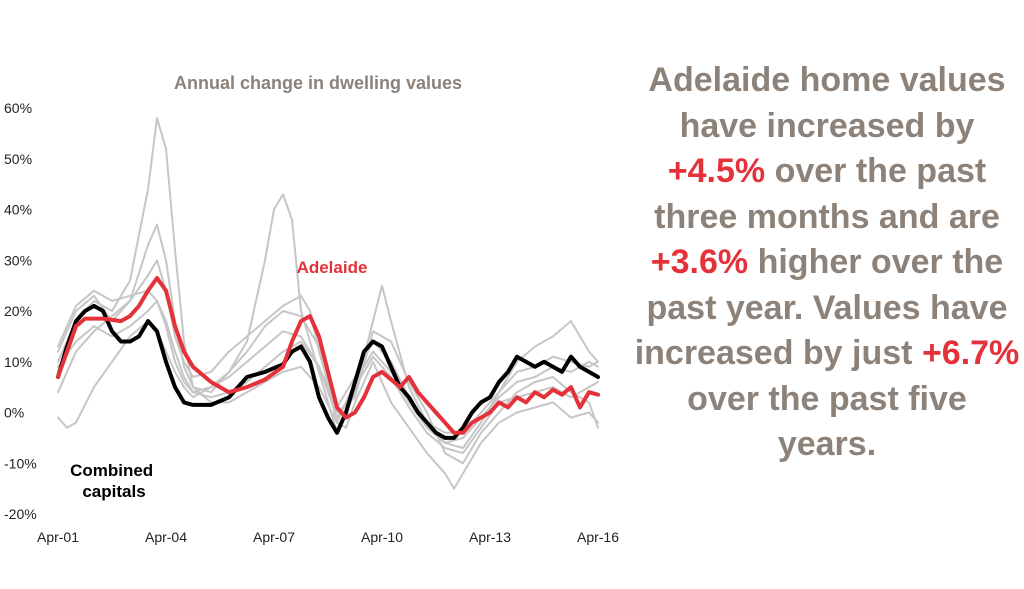 The height and width of the screenshot is (589, 1024). I want to click on x-tick-label: Apr-04, so click(166, 537).